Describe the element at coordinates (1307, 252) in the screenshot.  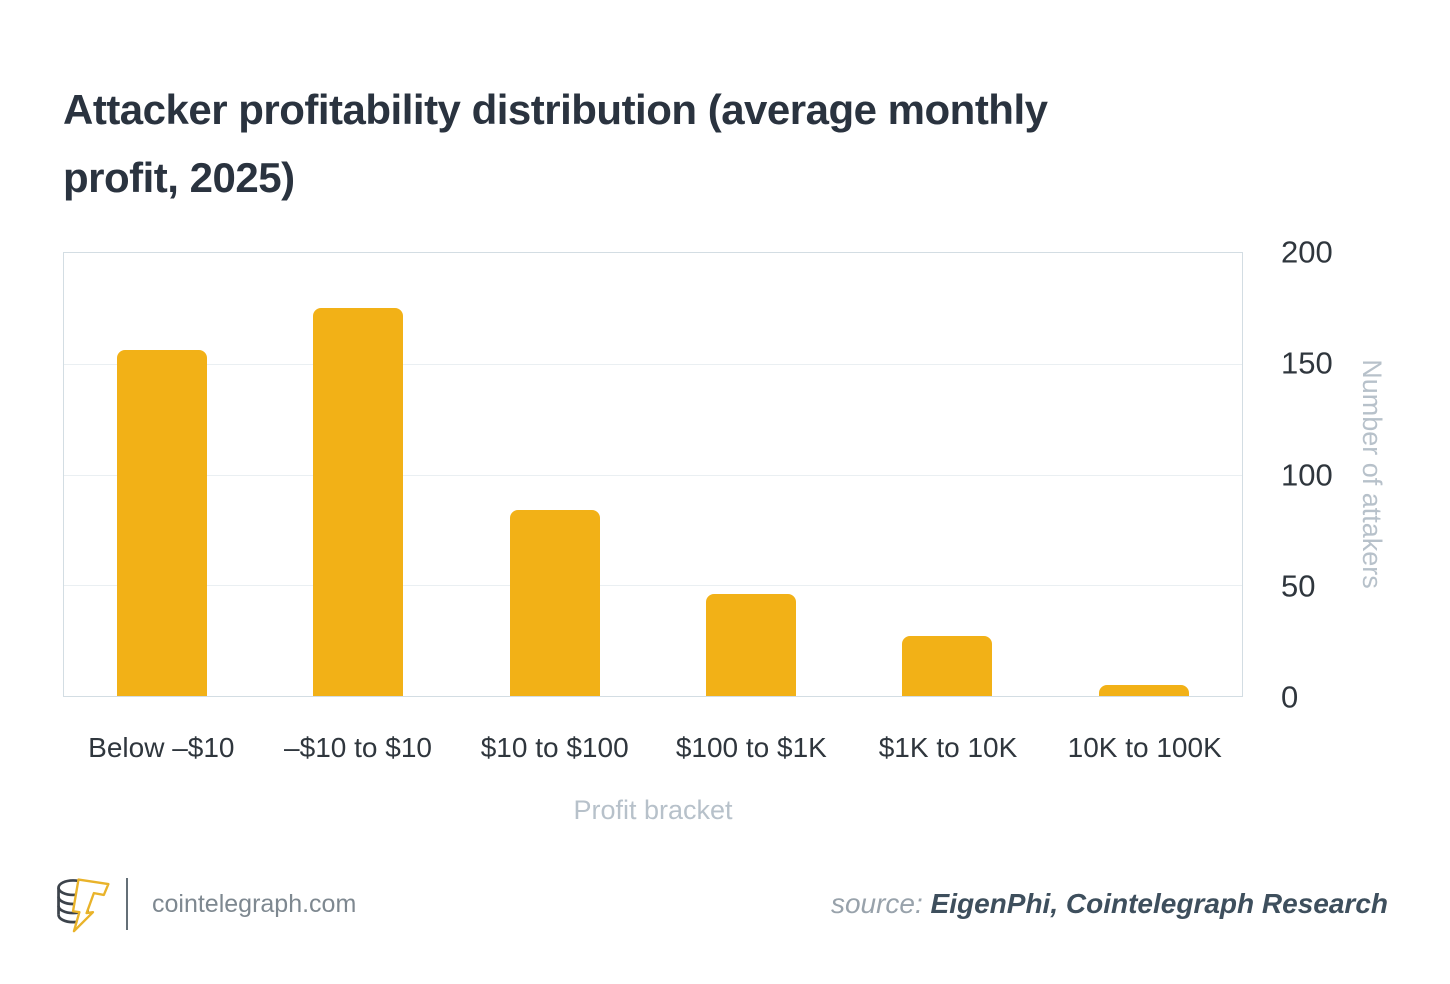
I see `y-tick-label-200: 200` at that location.